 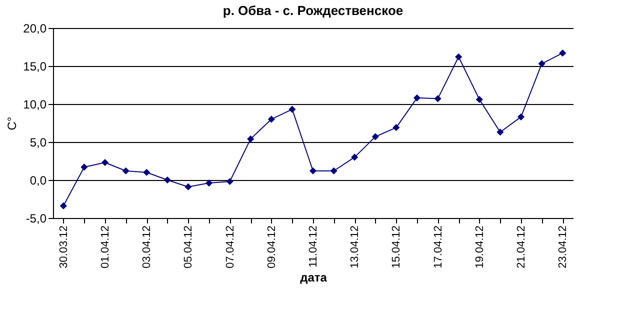 I want to click on x-tick-label: 23.04.12, so click(x=563, y=247).